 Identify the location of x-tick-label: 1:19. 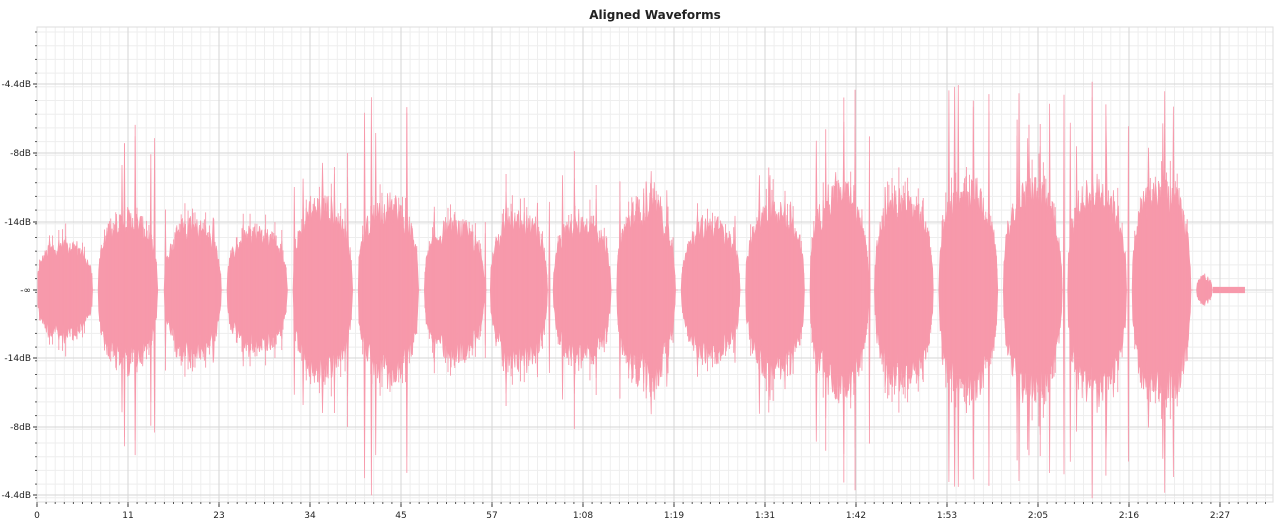
(674, 516).